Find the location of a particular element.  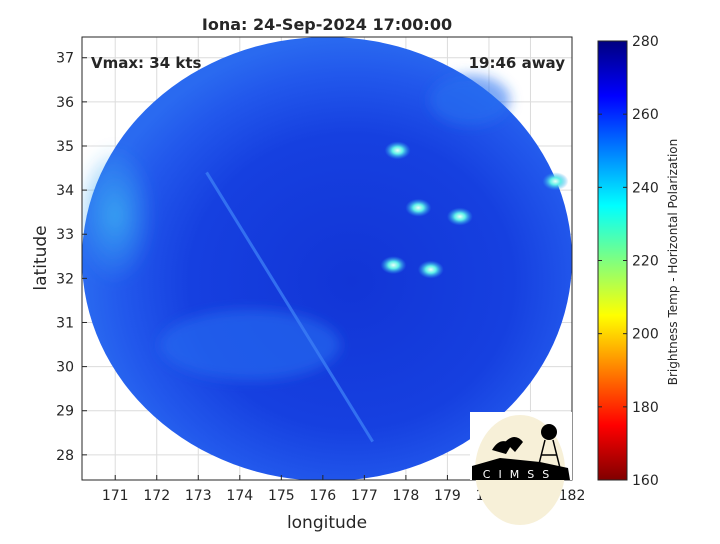

x-tick-label: 172 is located at coordinates (156, 496).